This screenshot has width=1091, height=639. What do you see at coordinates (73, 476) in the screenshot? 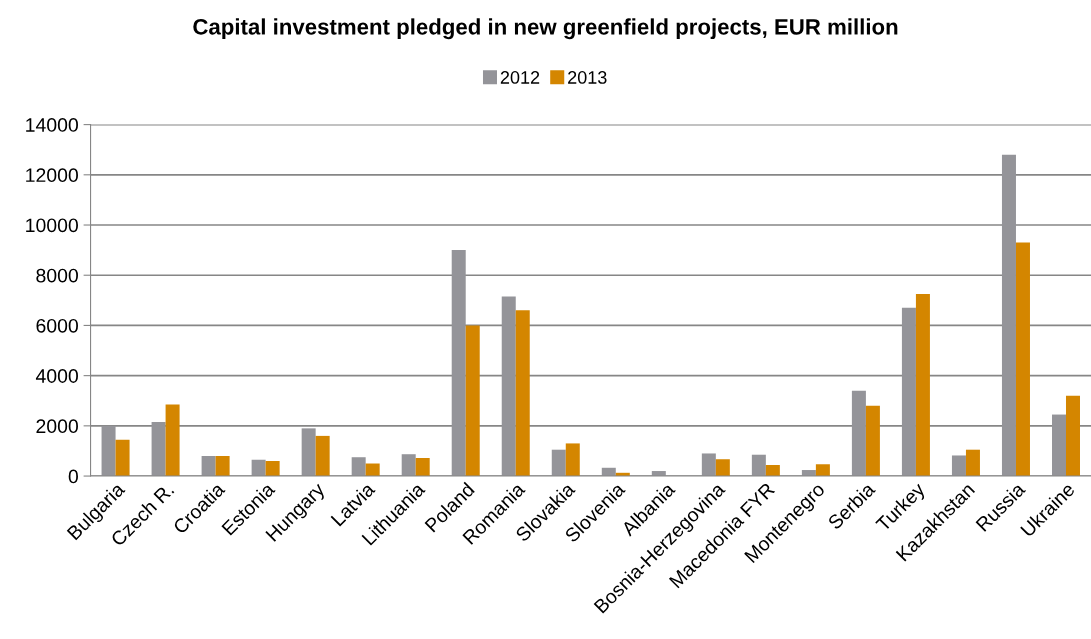
I see `y-tick-label: 0` at bounding box center [73, 476].